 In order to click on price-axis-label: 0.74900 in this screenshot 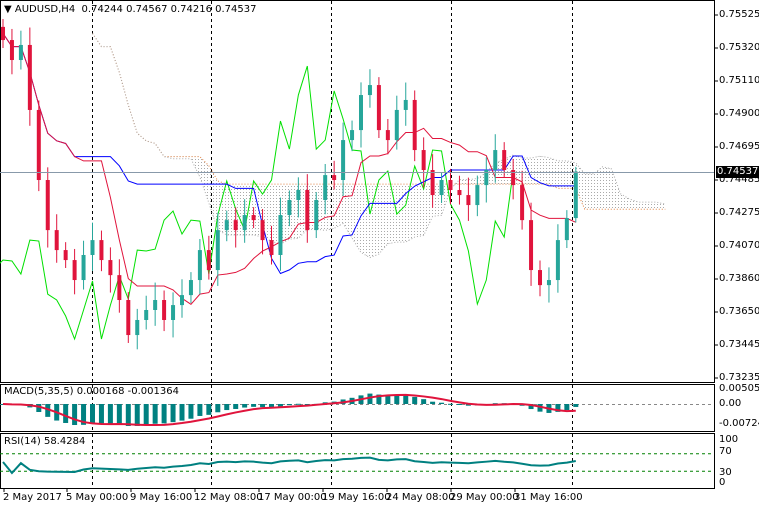, I will do `click(739, 113)`.